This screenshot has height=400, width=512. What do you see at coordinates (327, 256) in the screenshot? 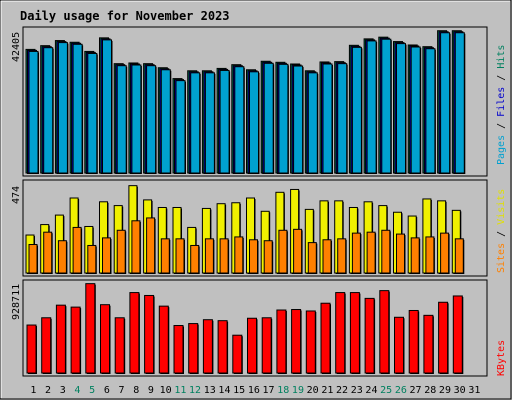
I see `bar-sites-day-21-body` at bounding box center [327, 256].